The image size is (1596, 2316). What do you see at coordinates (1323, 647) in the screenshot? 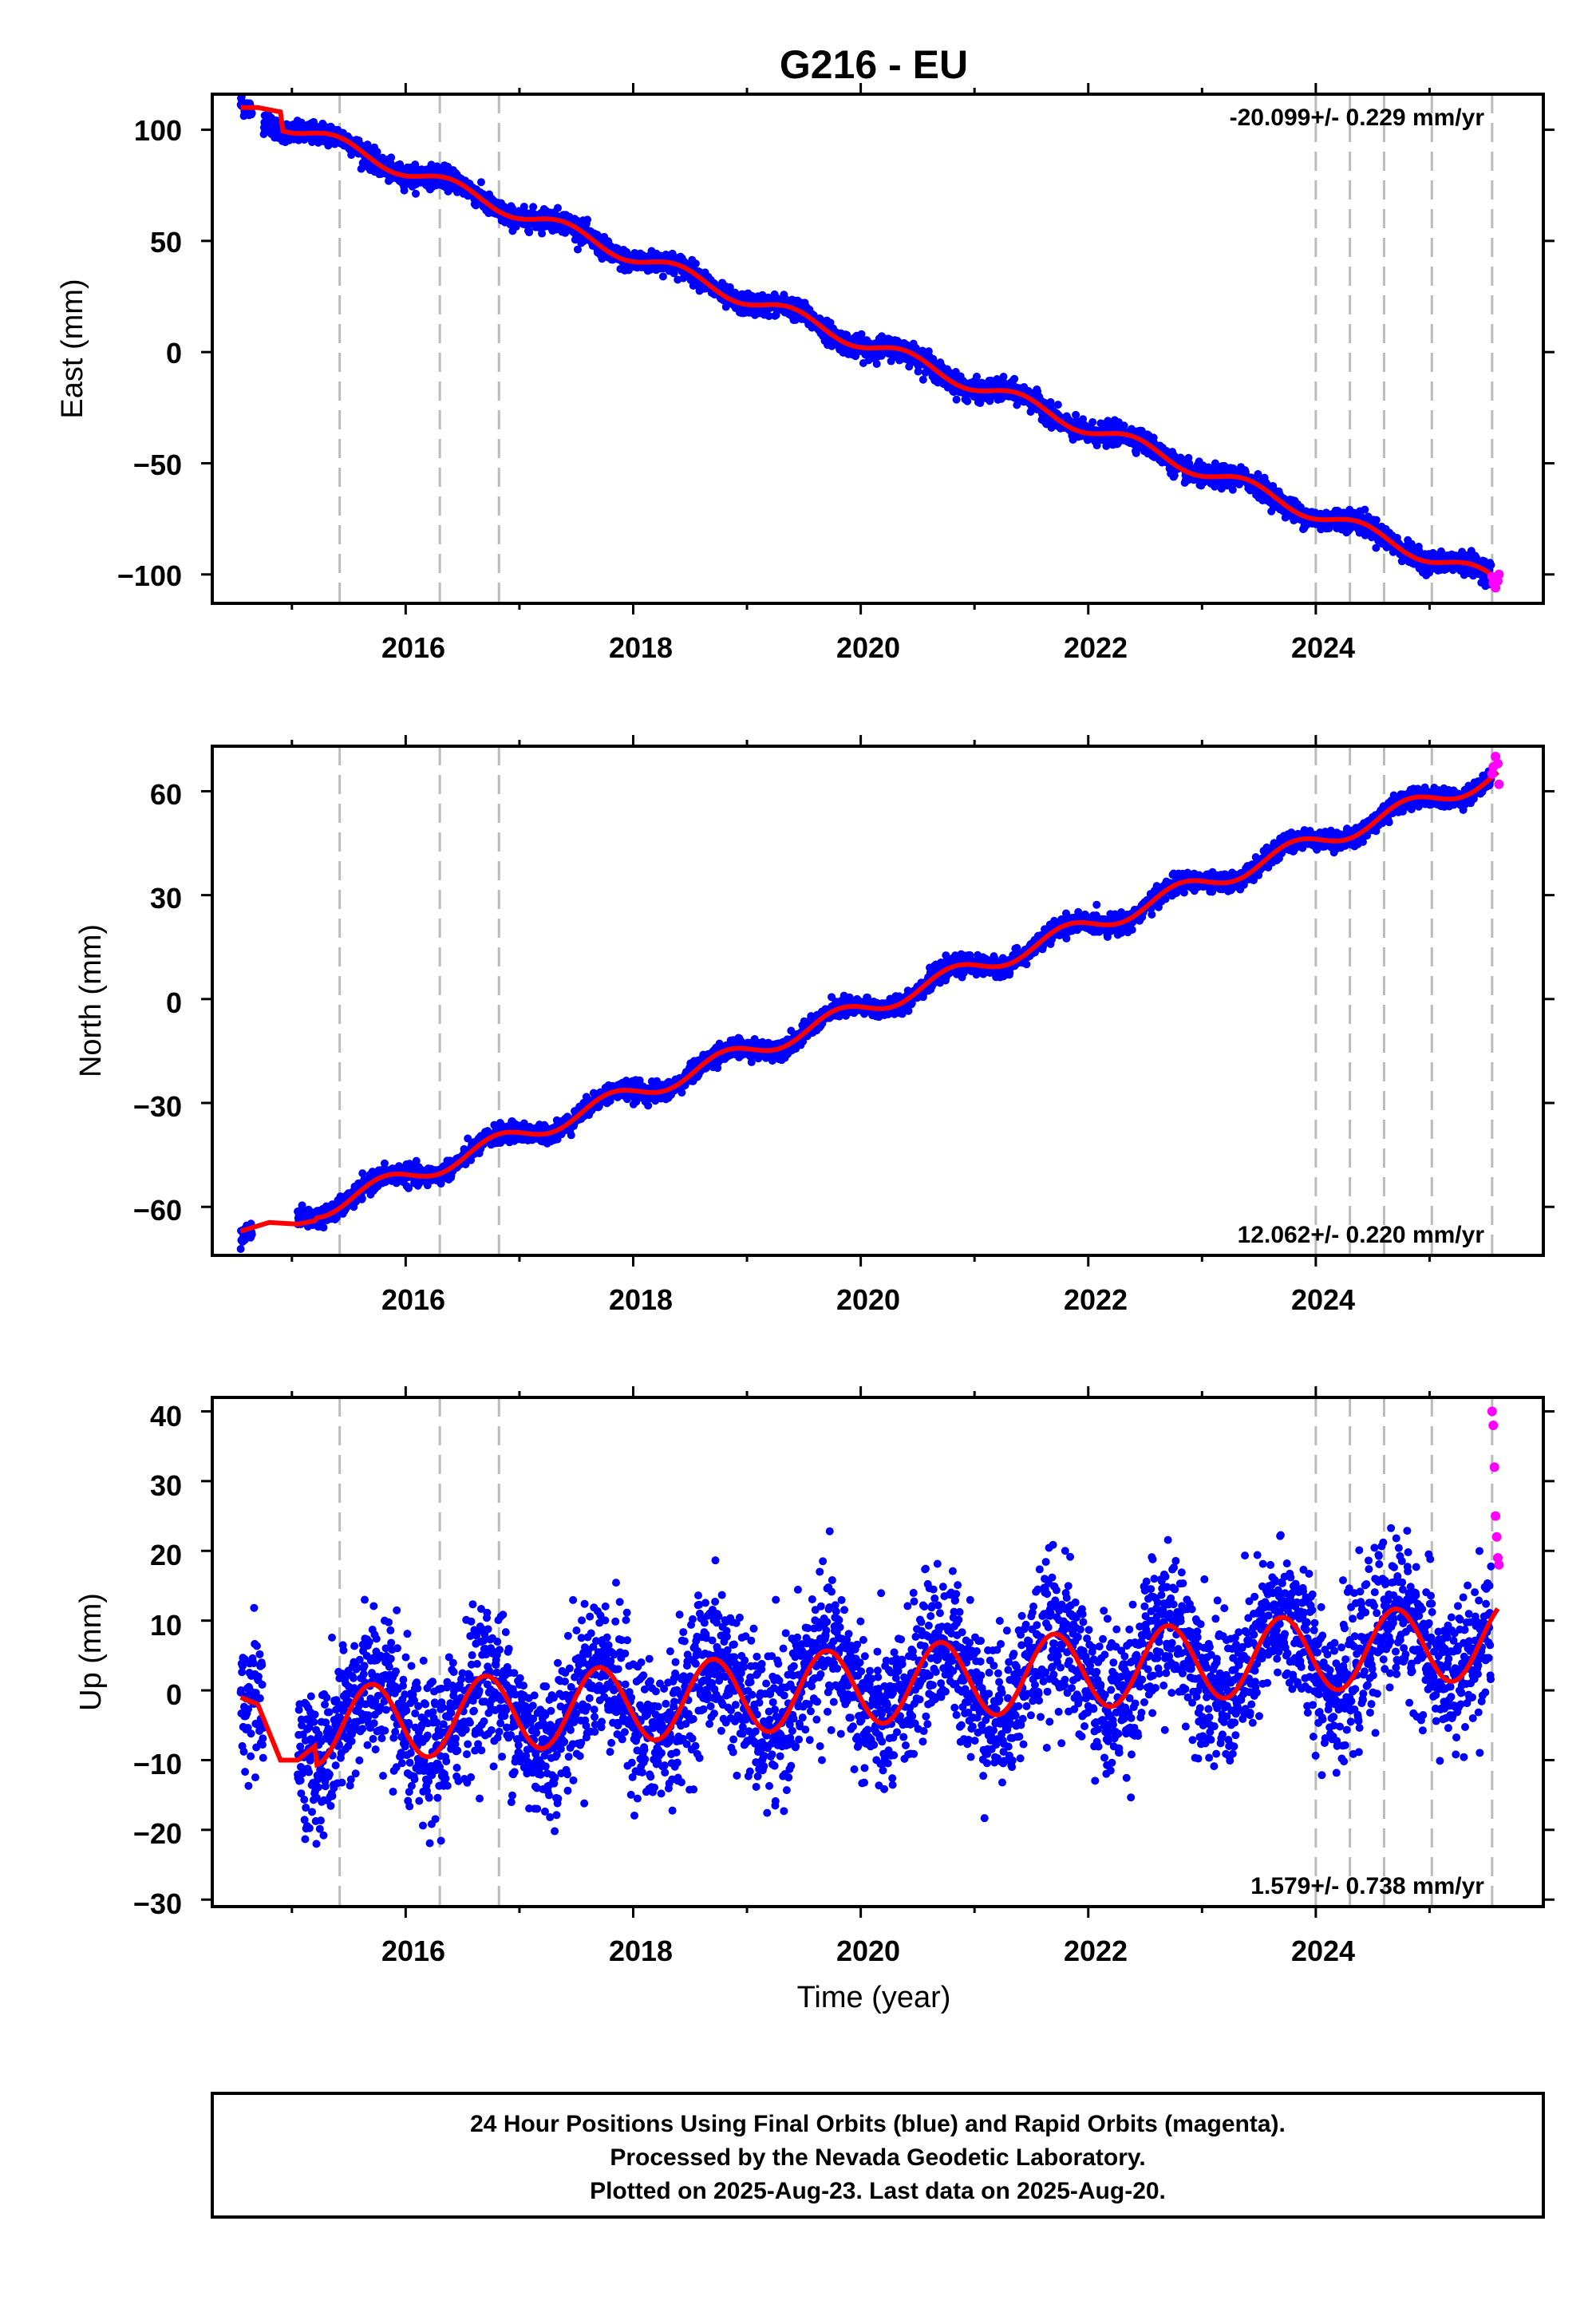
I see `panel-east-xtick: 2024` at bounding box center [1323, 647].